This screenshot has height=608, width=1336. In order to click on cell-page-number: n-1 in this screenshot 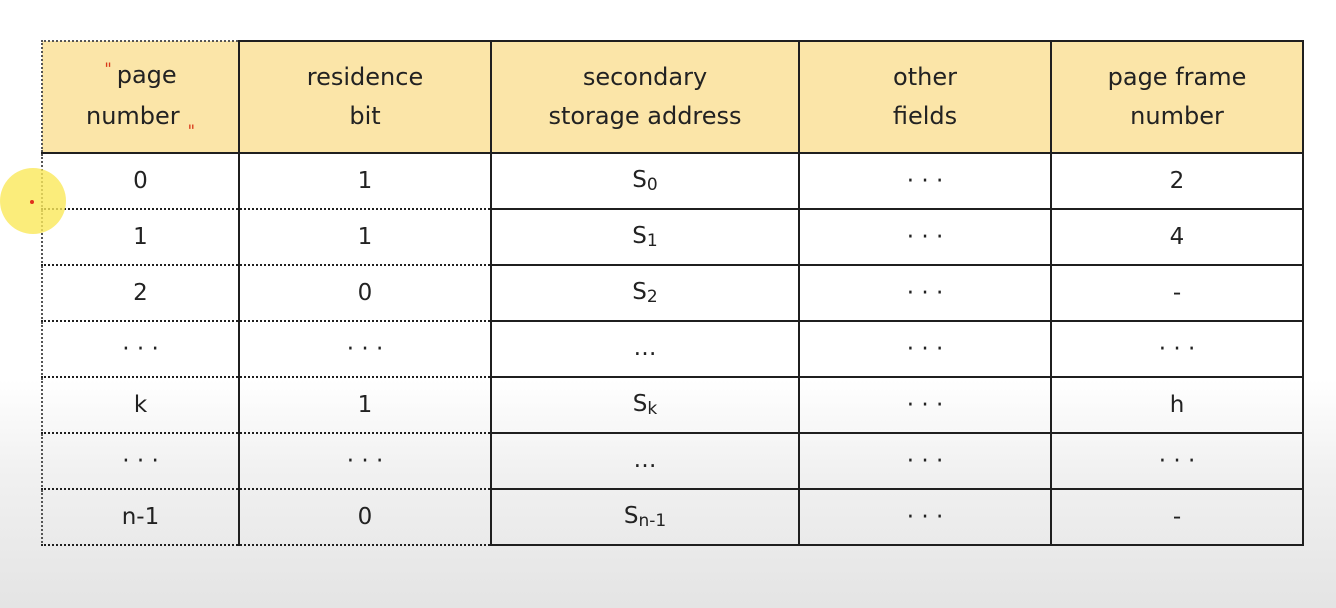, I will do `click(140, 517)`.